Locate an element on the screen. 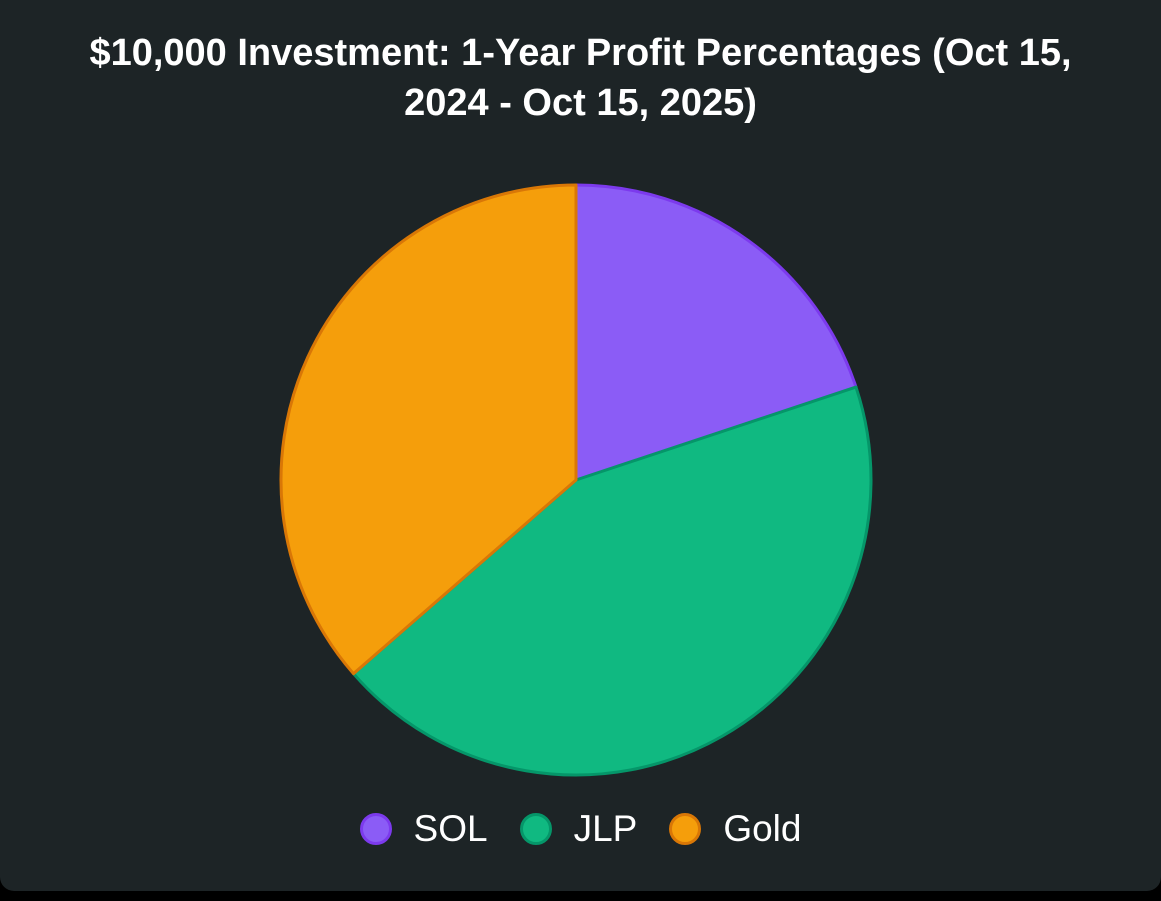  legend-item-gold: Gold is located at coordinates (735, 829).